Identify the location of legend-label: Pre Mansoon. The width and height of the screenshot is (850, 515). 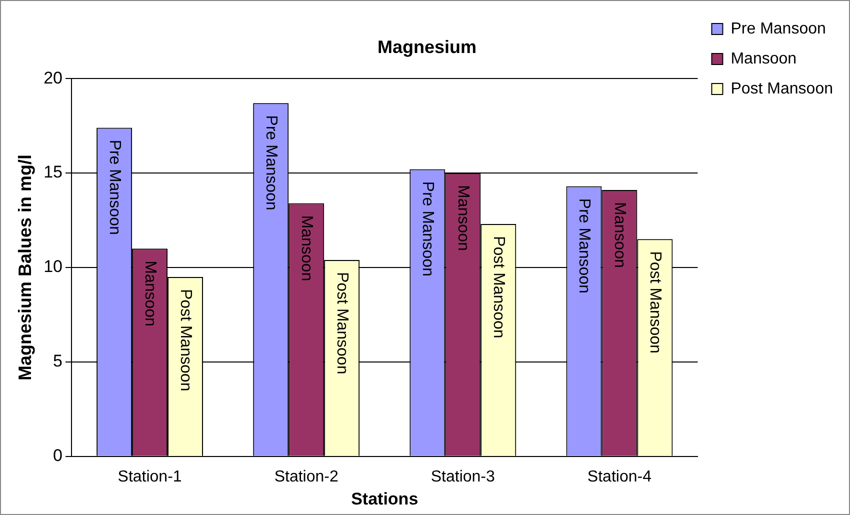
(778, 29).